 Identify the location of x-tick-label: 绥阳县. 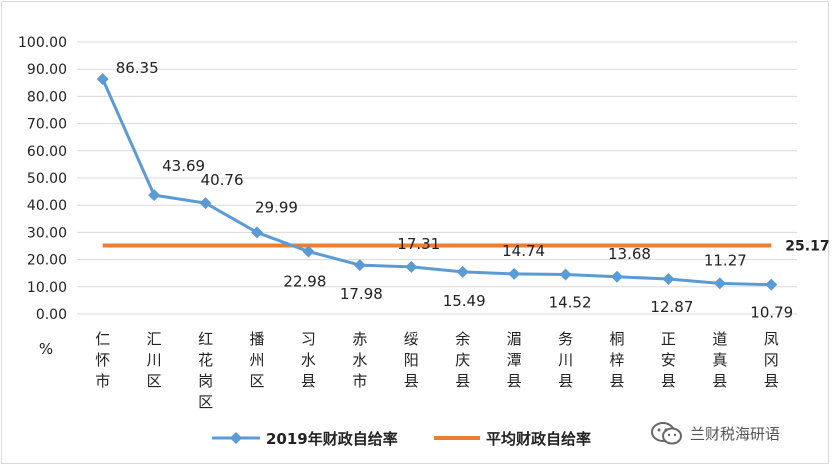
(411, 360).